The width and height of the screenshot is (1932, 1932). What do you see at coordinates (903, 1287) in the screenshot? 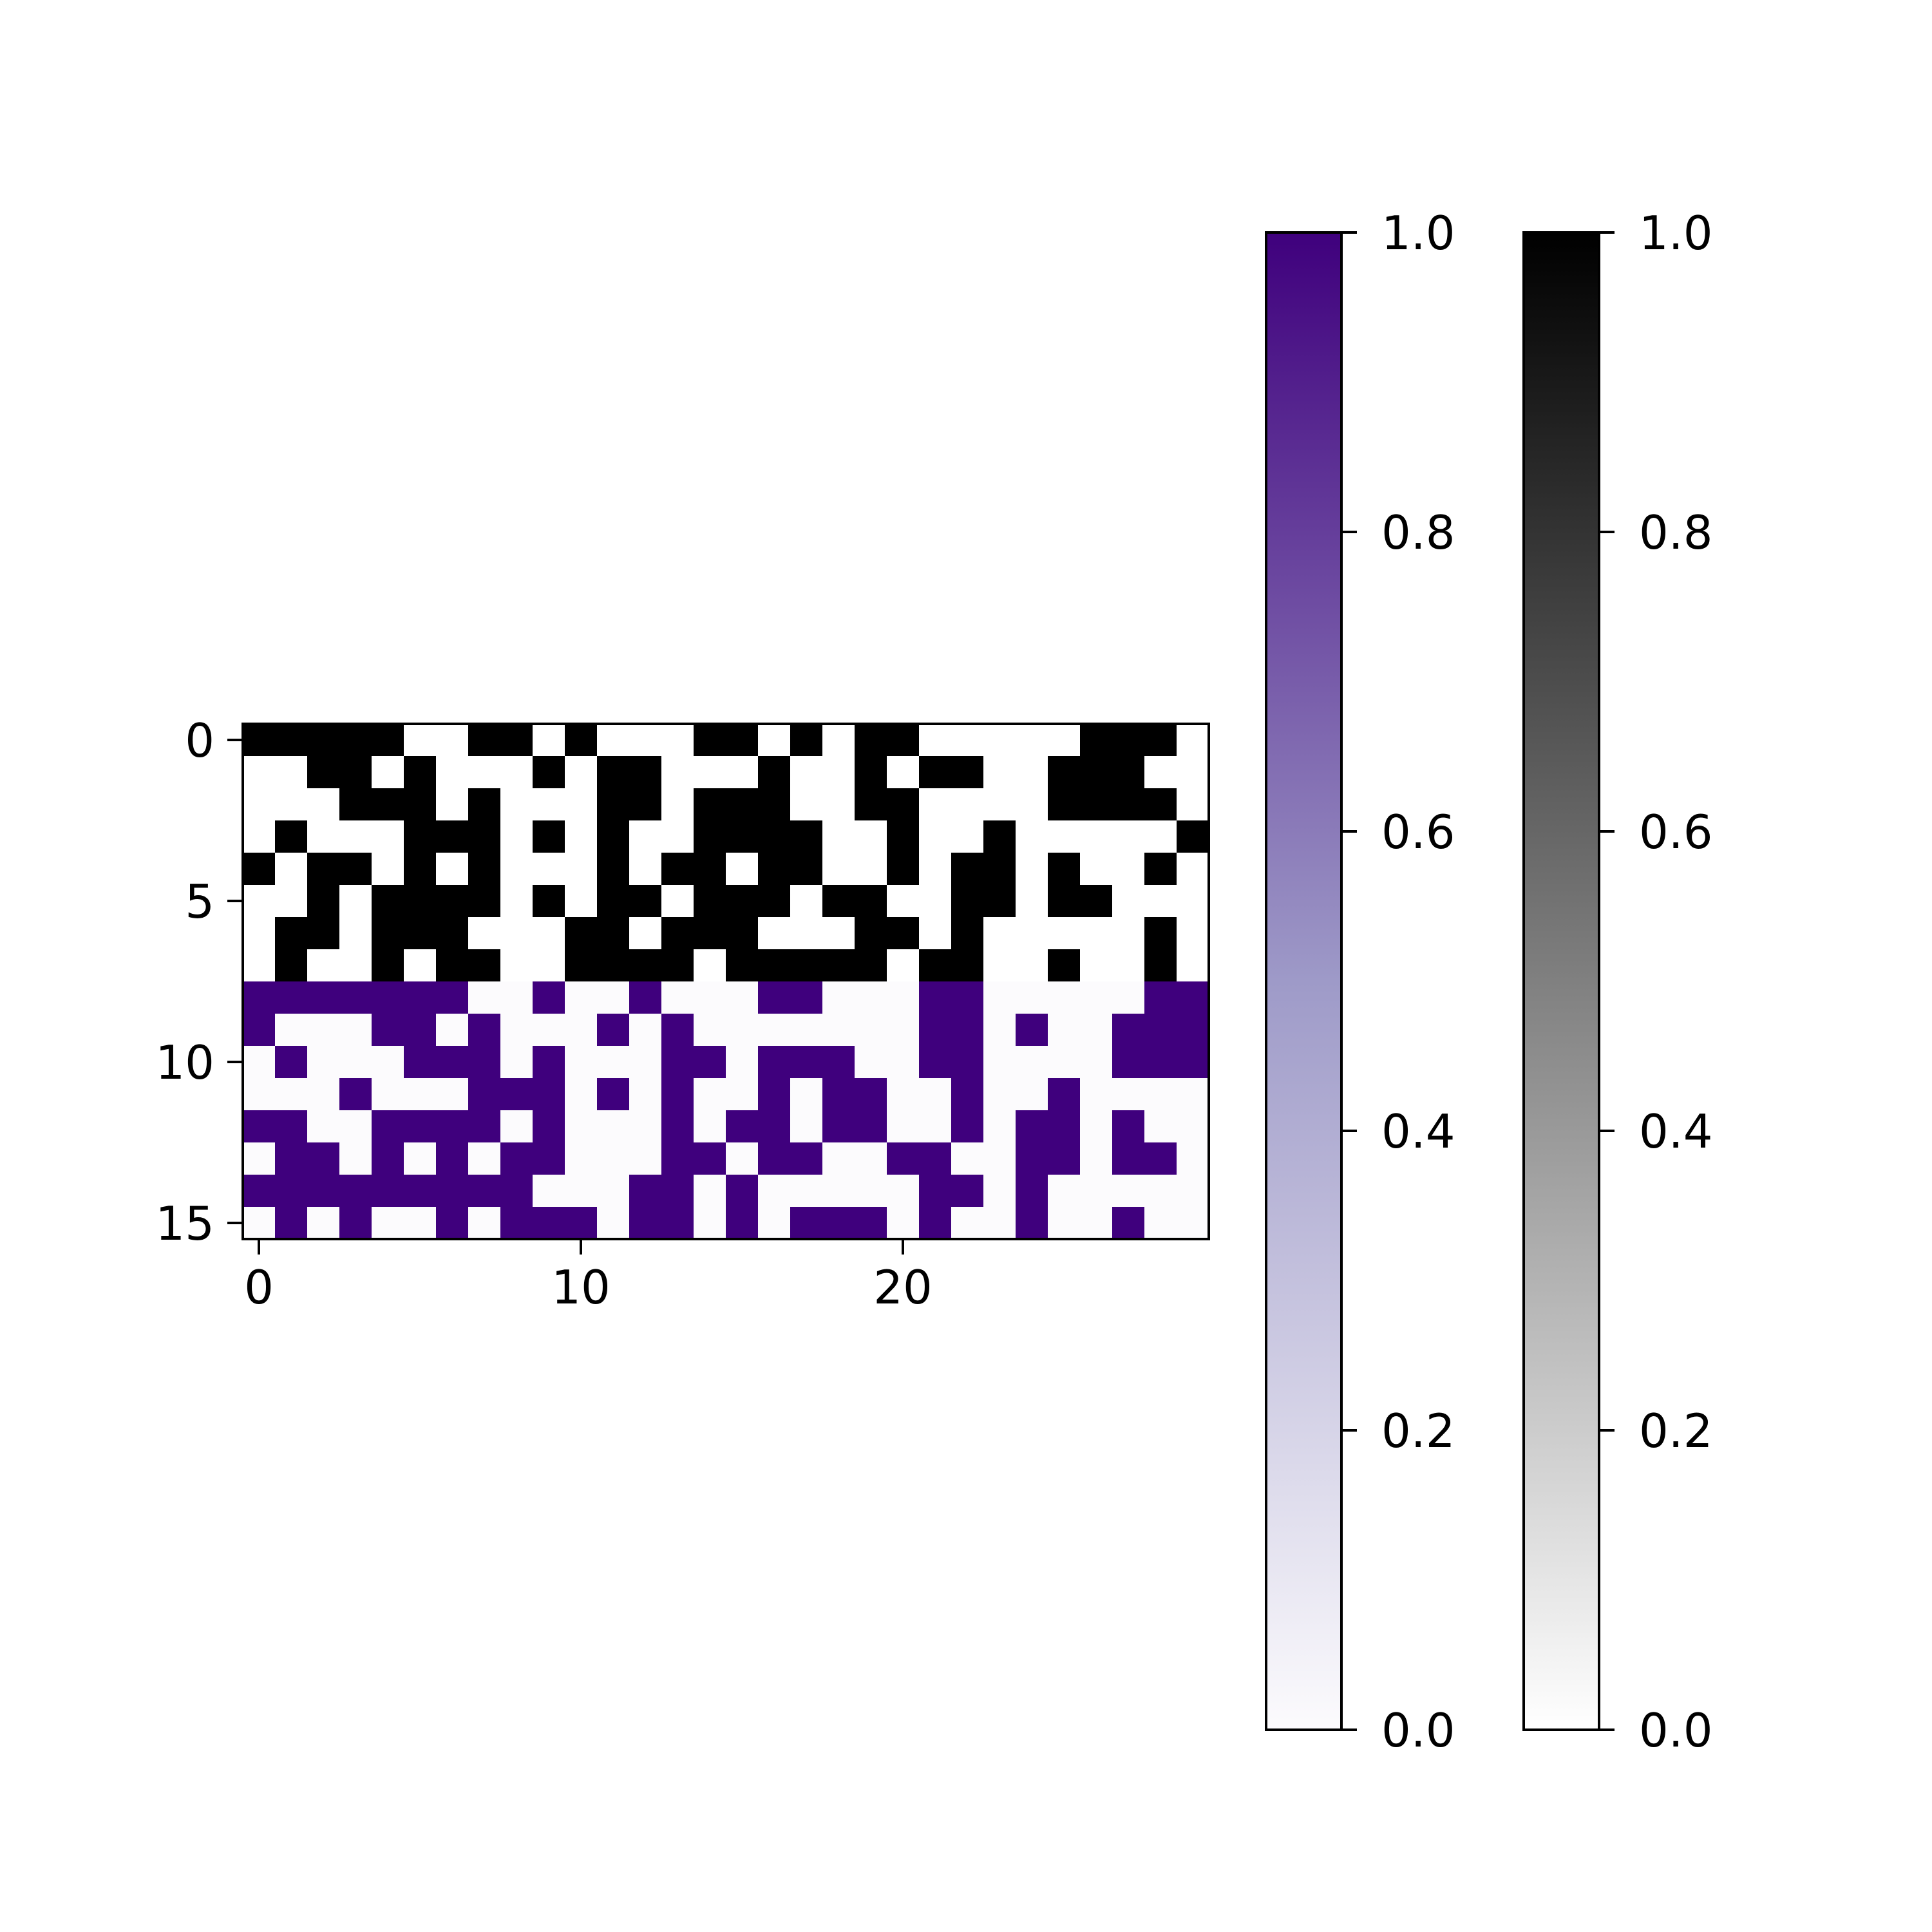
I see `x-tick-label: 20` at bounding box center [903, 1287].